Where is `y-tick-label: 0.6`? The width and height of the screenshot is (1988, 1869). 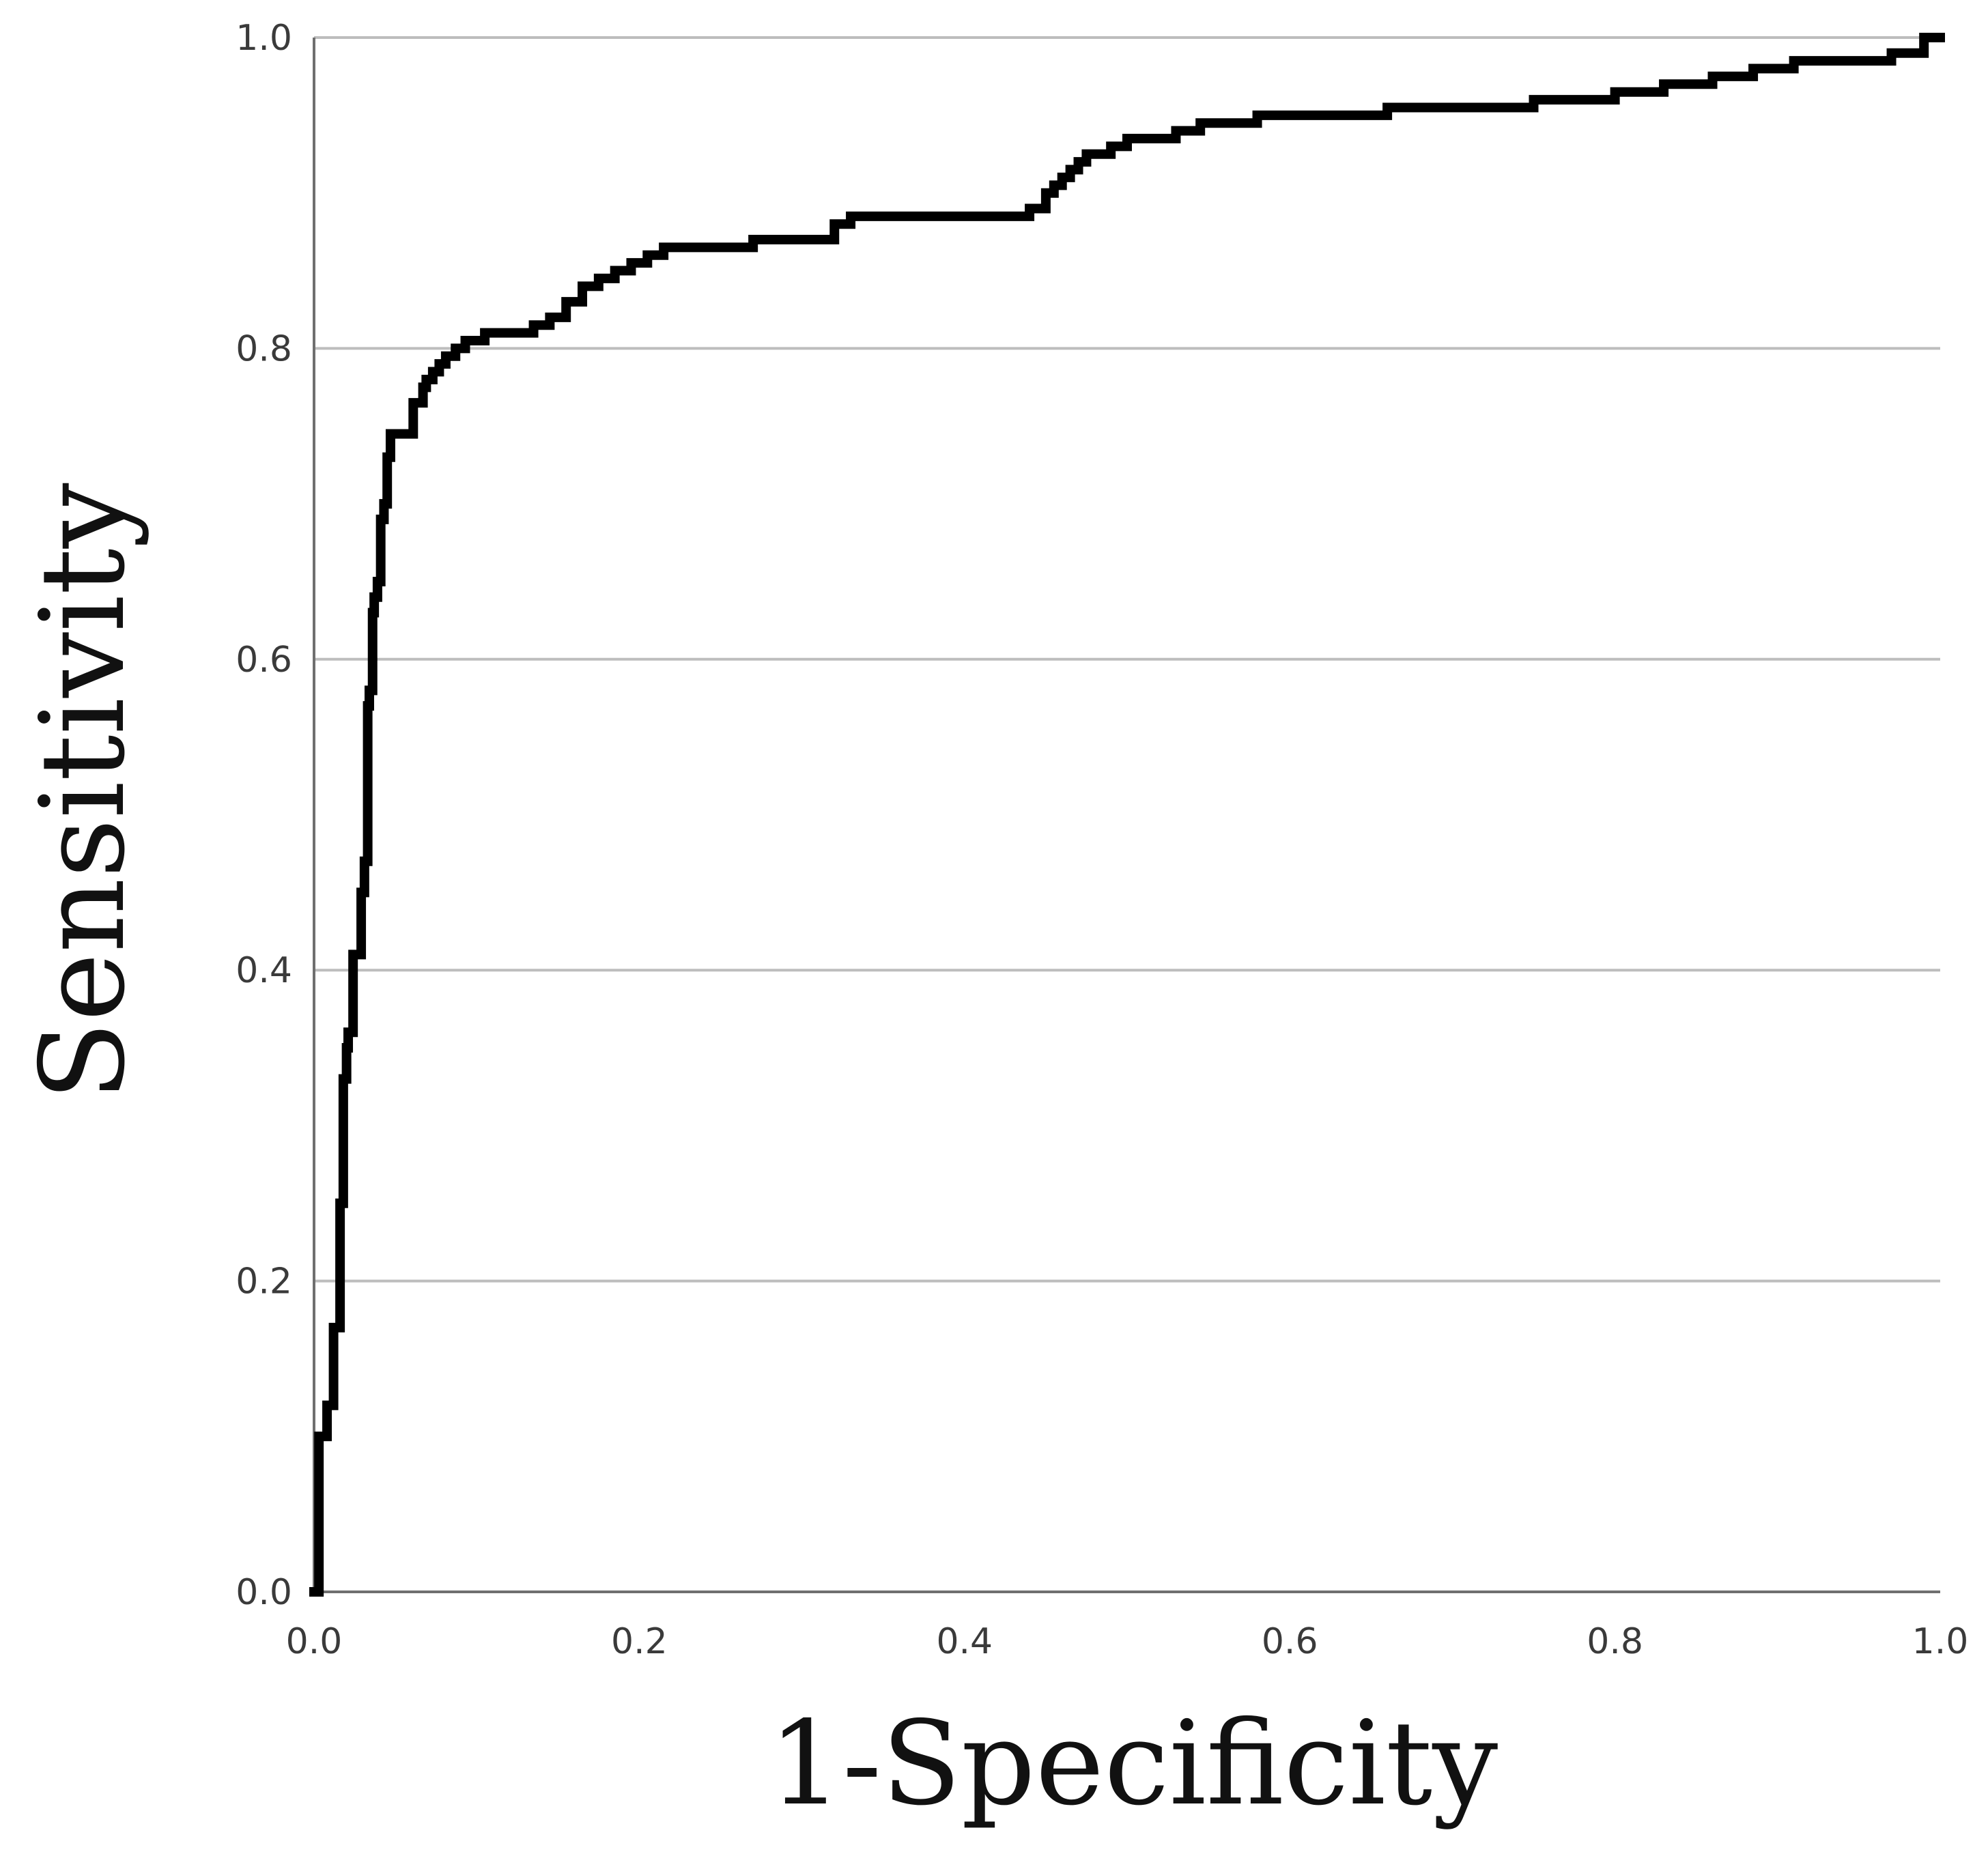
y-tick-label: 0.6 is located at coordinates (264, 660).